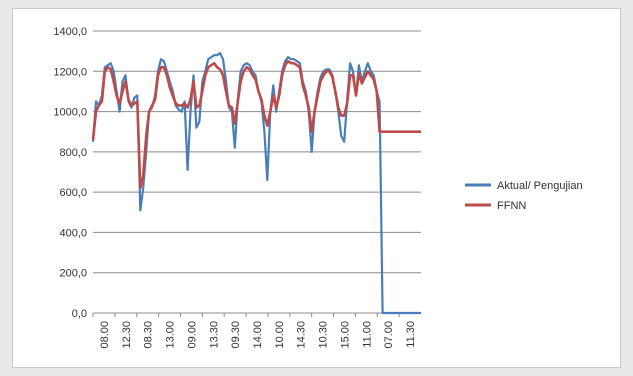 The height and width of the screenshot is (376, 633). Describe the element at coordinates (105, 335) in the screenshot. I see `x-tick-label: 08.00` at that location.